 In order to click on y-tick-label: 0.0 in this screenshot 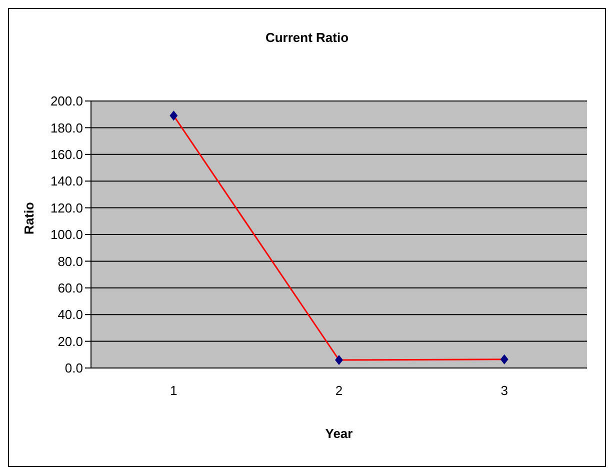, I will do `click(73, 368)`.